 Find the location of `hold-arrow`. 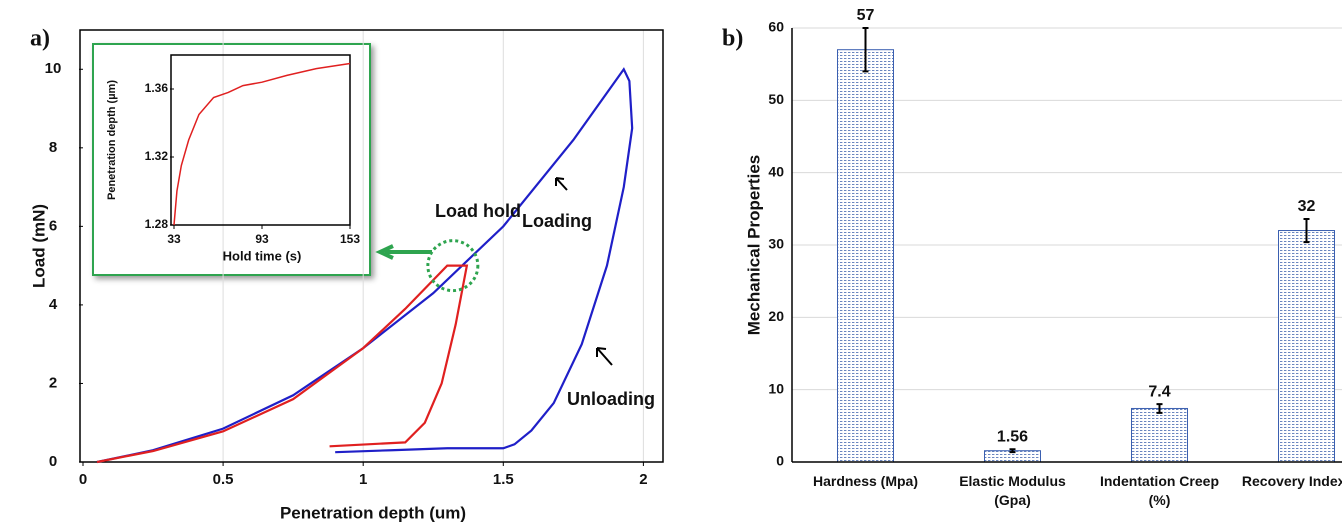

hold-arrow is located at coordinates (403, 252).